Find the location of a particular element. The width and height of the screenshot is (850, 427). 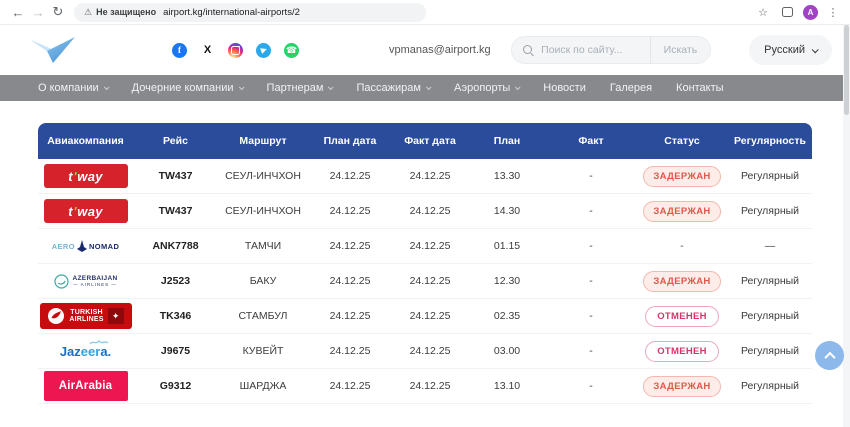

back-button: ← is located at coordinates (18, 12).